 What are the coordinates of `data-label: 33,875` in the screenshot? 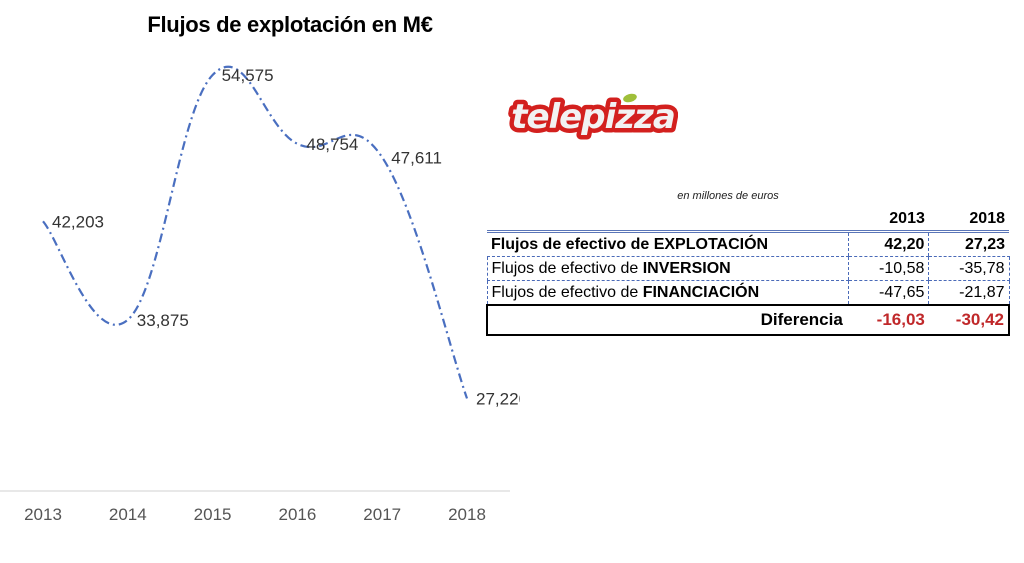 It's located at (163, 320).